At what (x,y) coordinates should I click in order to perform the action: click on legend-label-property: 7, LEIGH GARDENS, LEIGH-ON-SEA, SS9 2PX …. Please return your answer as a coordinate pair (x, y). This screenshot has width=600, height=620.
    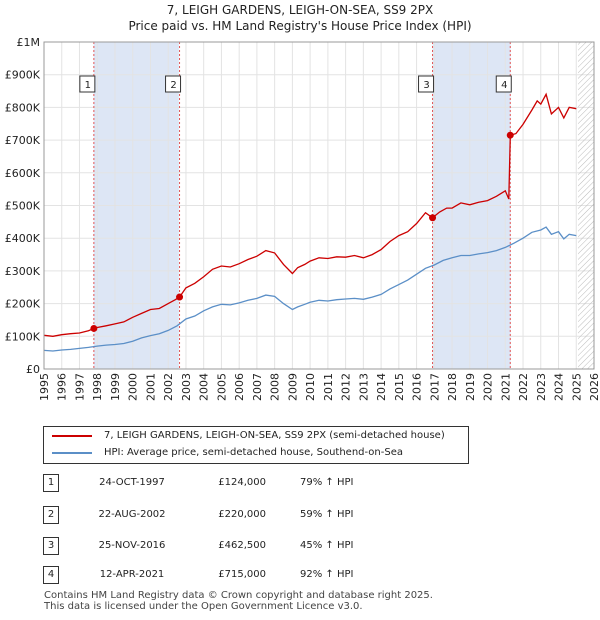
    Looking at the image, I should click on (274, 435).